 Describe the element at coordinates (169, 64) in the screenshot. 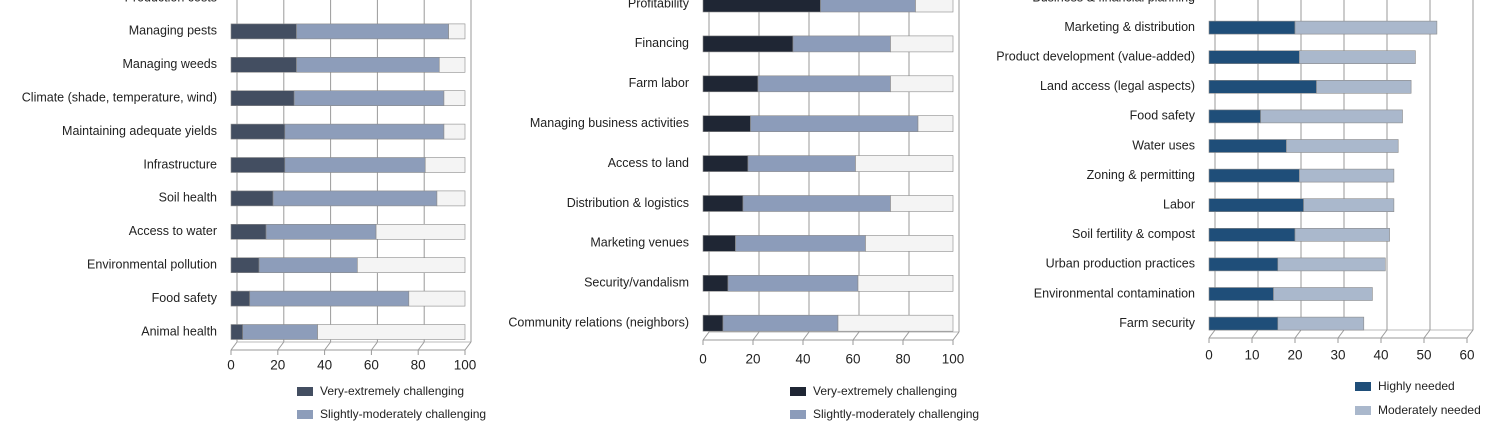

I see `category-label: Managing weeds` at that location.